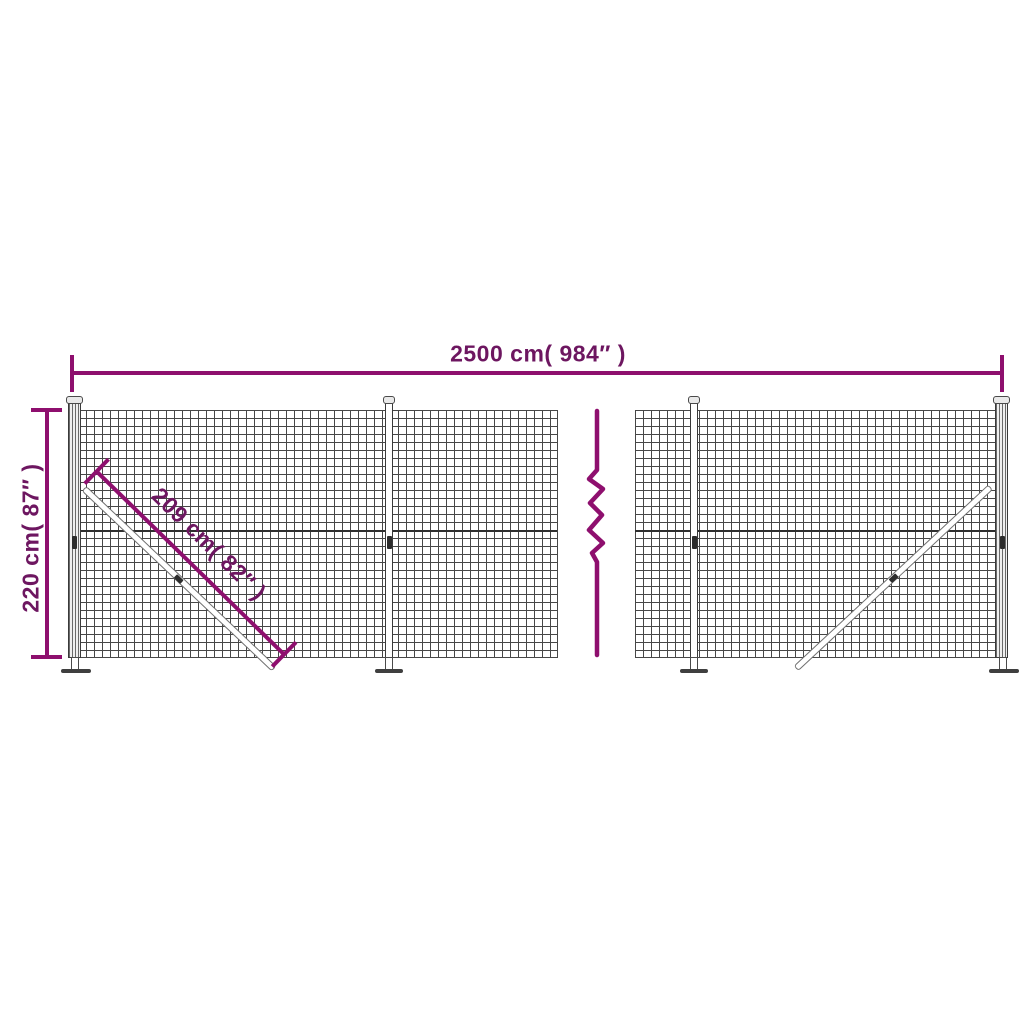 This screenshot has width=1024, height=1024. What do you see at coordinates (1002, 542) in the screenshot?
I see `fence-post-right-clamp` at bounding box center [1002, 542].